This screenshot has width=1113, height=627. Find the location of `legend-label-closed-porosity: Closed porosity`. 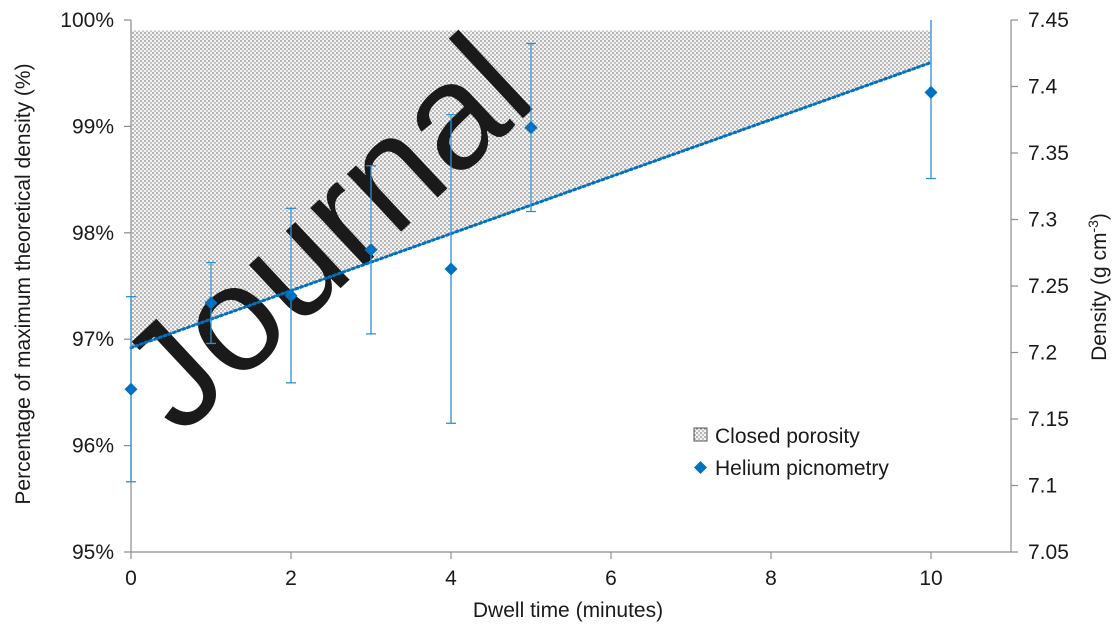

legend-label-closed-porosity: Closed porosity is located at coordinates (787, 436).